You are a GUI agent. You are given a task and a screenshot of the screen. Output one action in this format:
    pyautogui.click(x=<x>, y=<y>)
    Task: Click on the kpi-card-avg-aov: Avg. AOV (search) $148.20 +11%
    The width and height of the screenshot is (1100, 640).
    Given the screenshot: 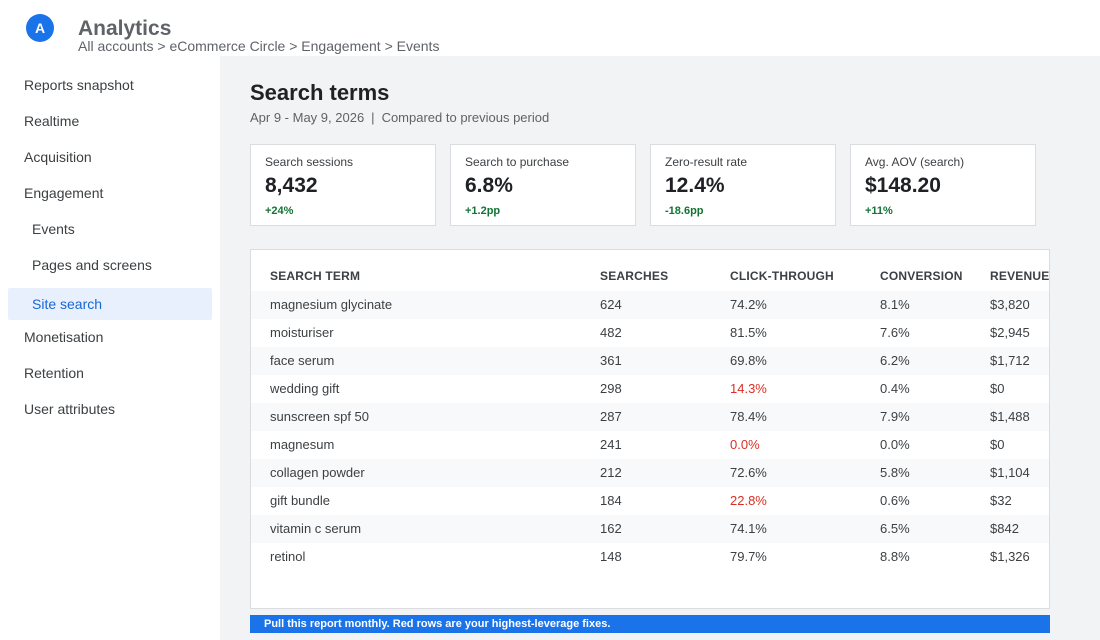 What is the action you would take?
    pyautogui.click(x=943, y=185)
    